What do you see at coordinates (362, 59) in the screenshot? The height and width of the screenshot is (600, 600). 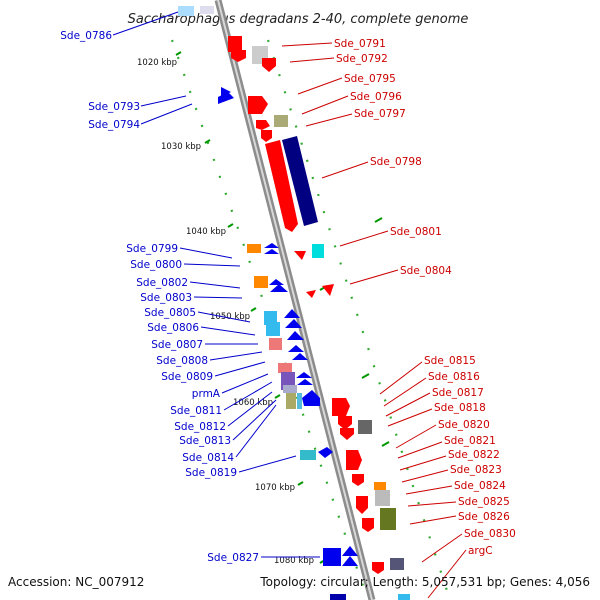 I see `gene-label: Sde_0792` at bounding box center [362, 59].